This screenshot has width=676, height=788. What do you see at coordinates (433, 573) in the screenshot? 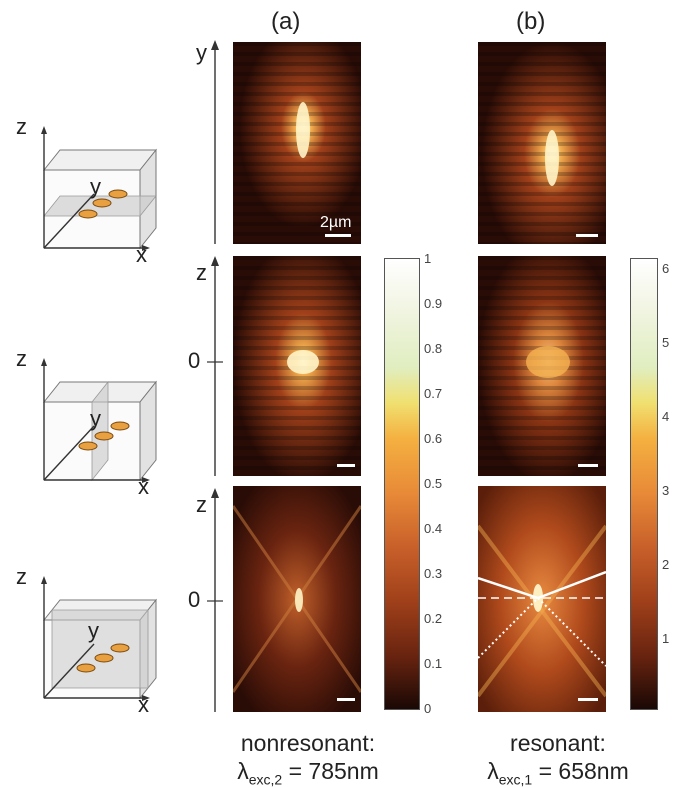
I see `cbar-a-tick: 0.3` at bounding box center [433, 573].